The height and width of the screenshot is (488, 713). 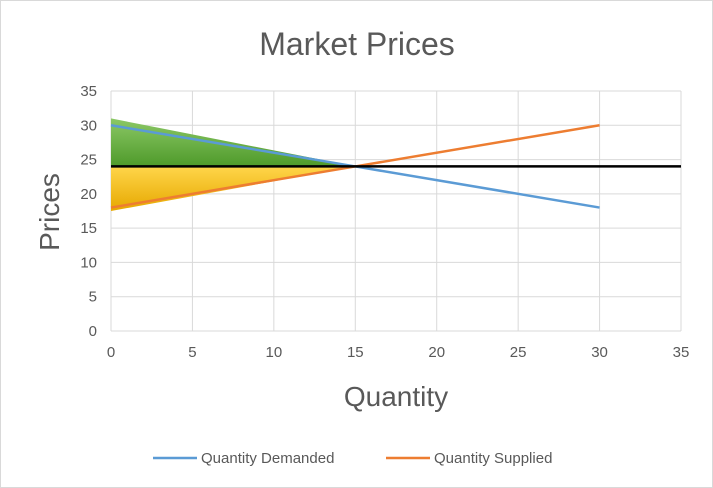 I want to click on x-tick-label-15: 15, so click(x=355, y=352).